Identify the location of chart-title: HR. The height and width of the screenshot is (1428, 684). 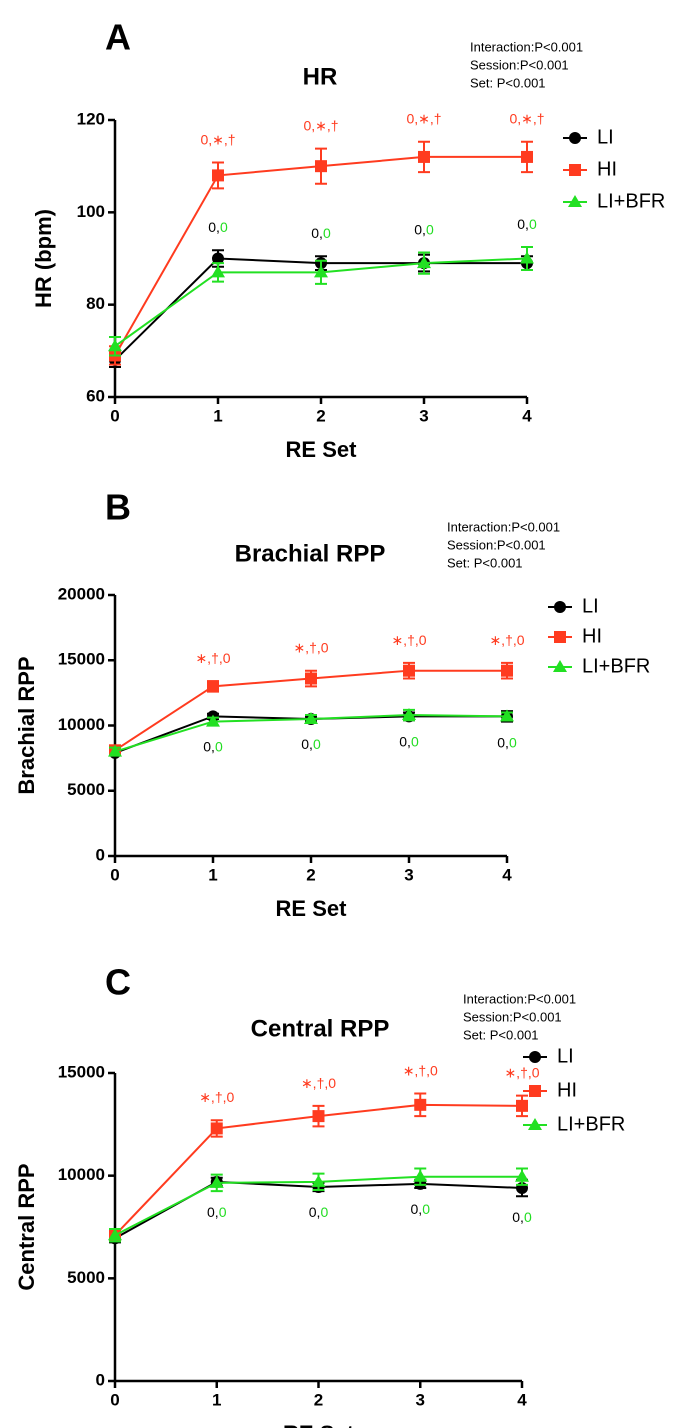
(320, 76).